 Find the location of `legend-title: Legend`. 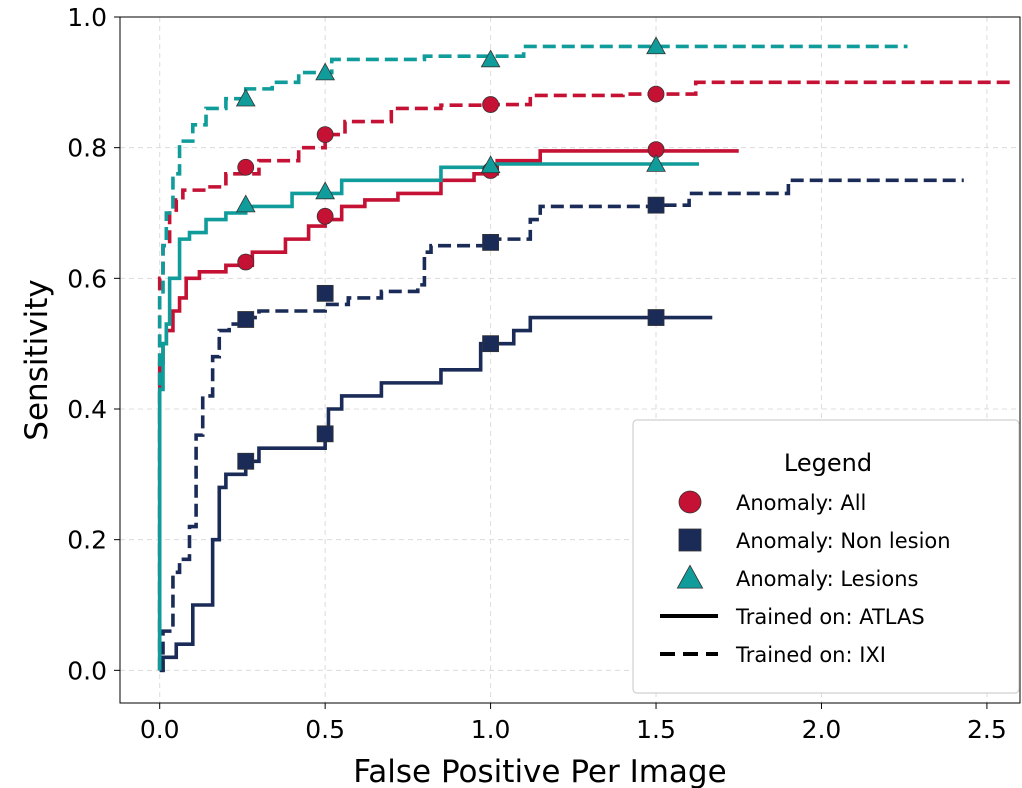

legend-title: Legend is located at coordinates (828, 463).